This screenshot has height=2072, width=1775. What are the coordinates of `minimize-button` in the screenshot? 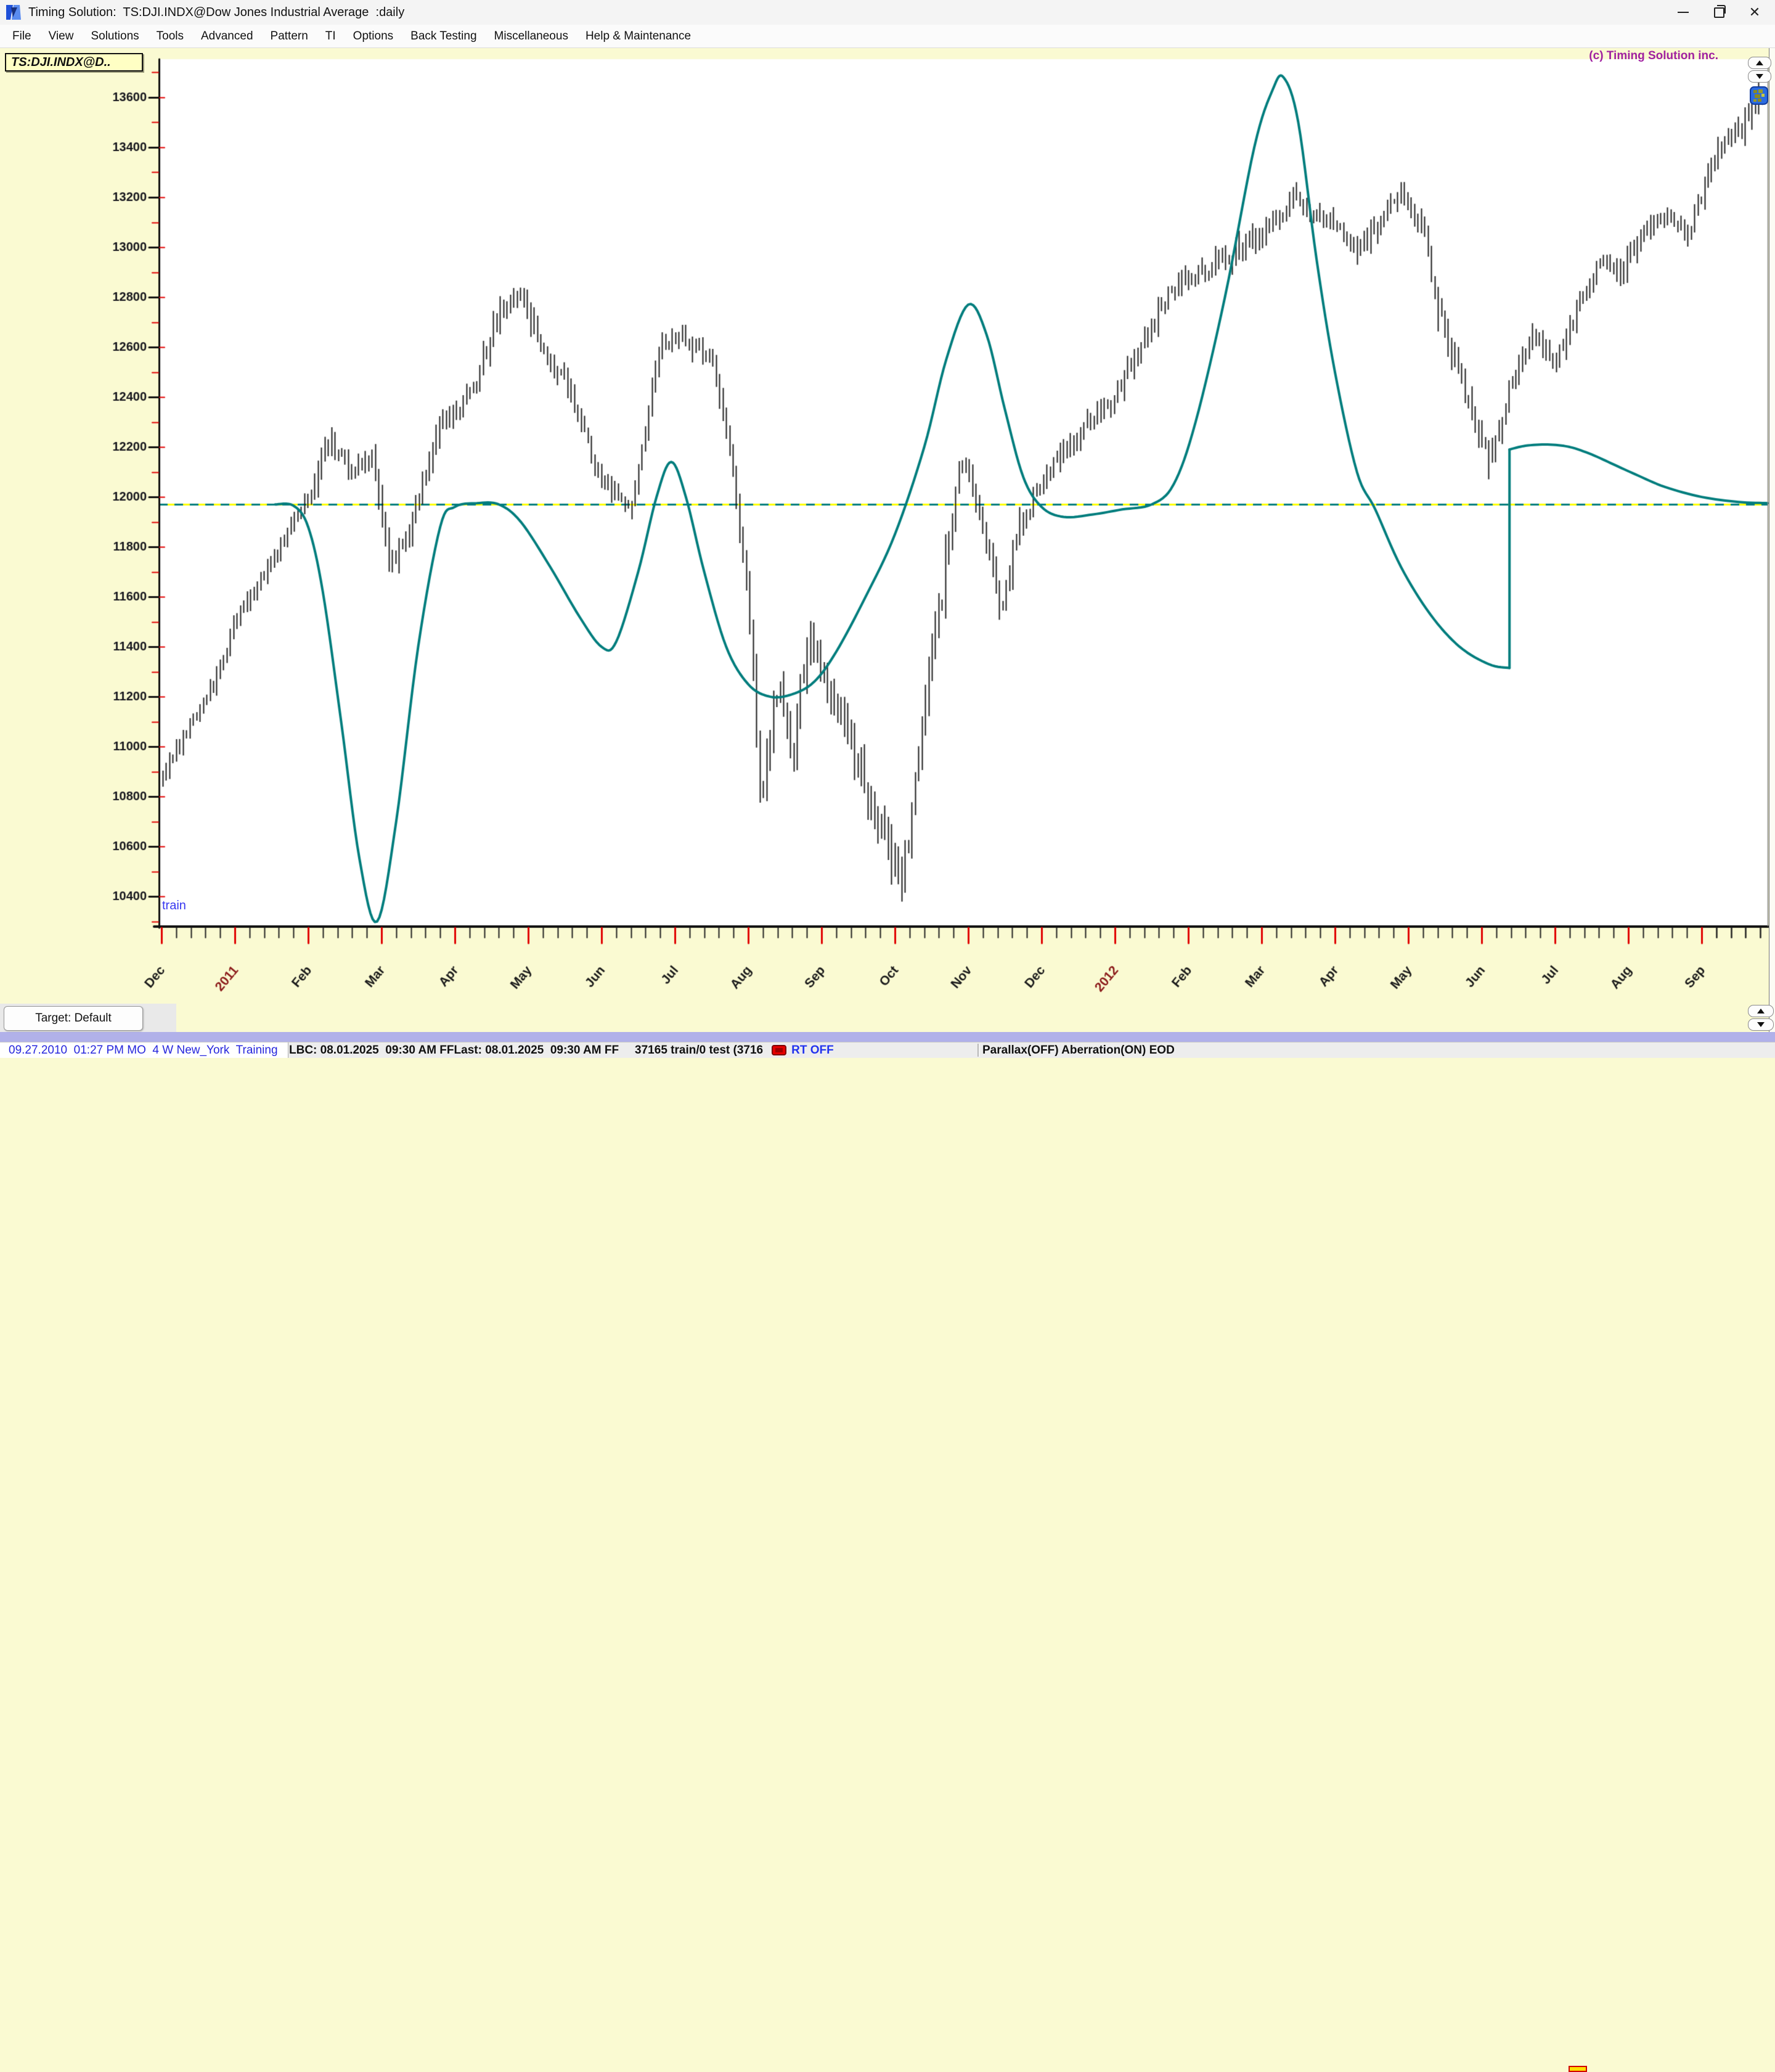 It's located at (1683, 12).